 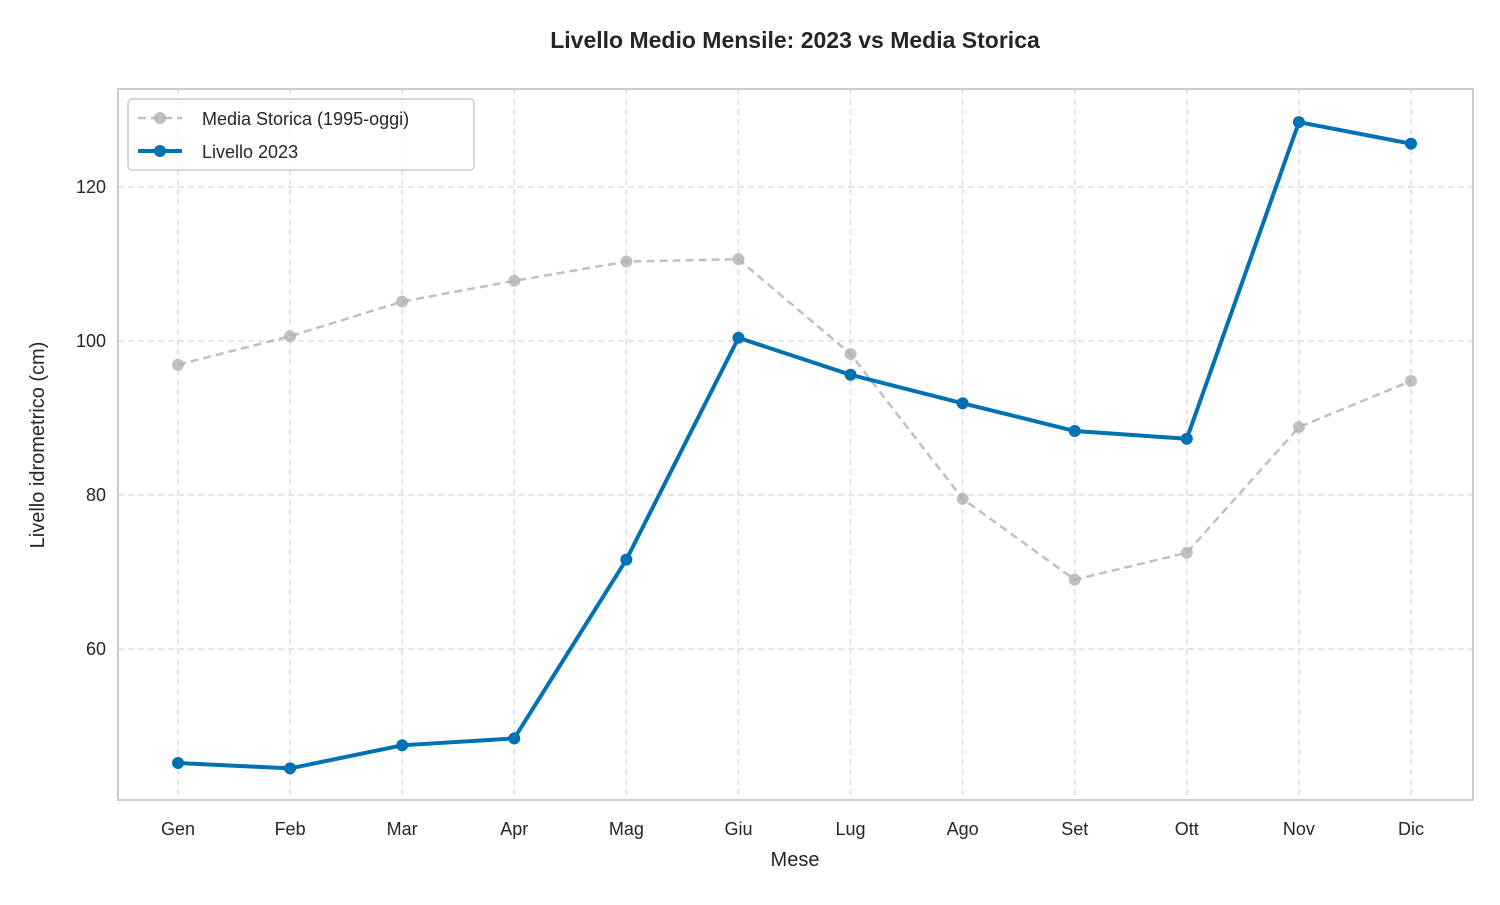 What do you see at coordinates (1411, 829) in the screenshot?
I see `x-tick-label: Dic` at bounding box center [1411, 829].